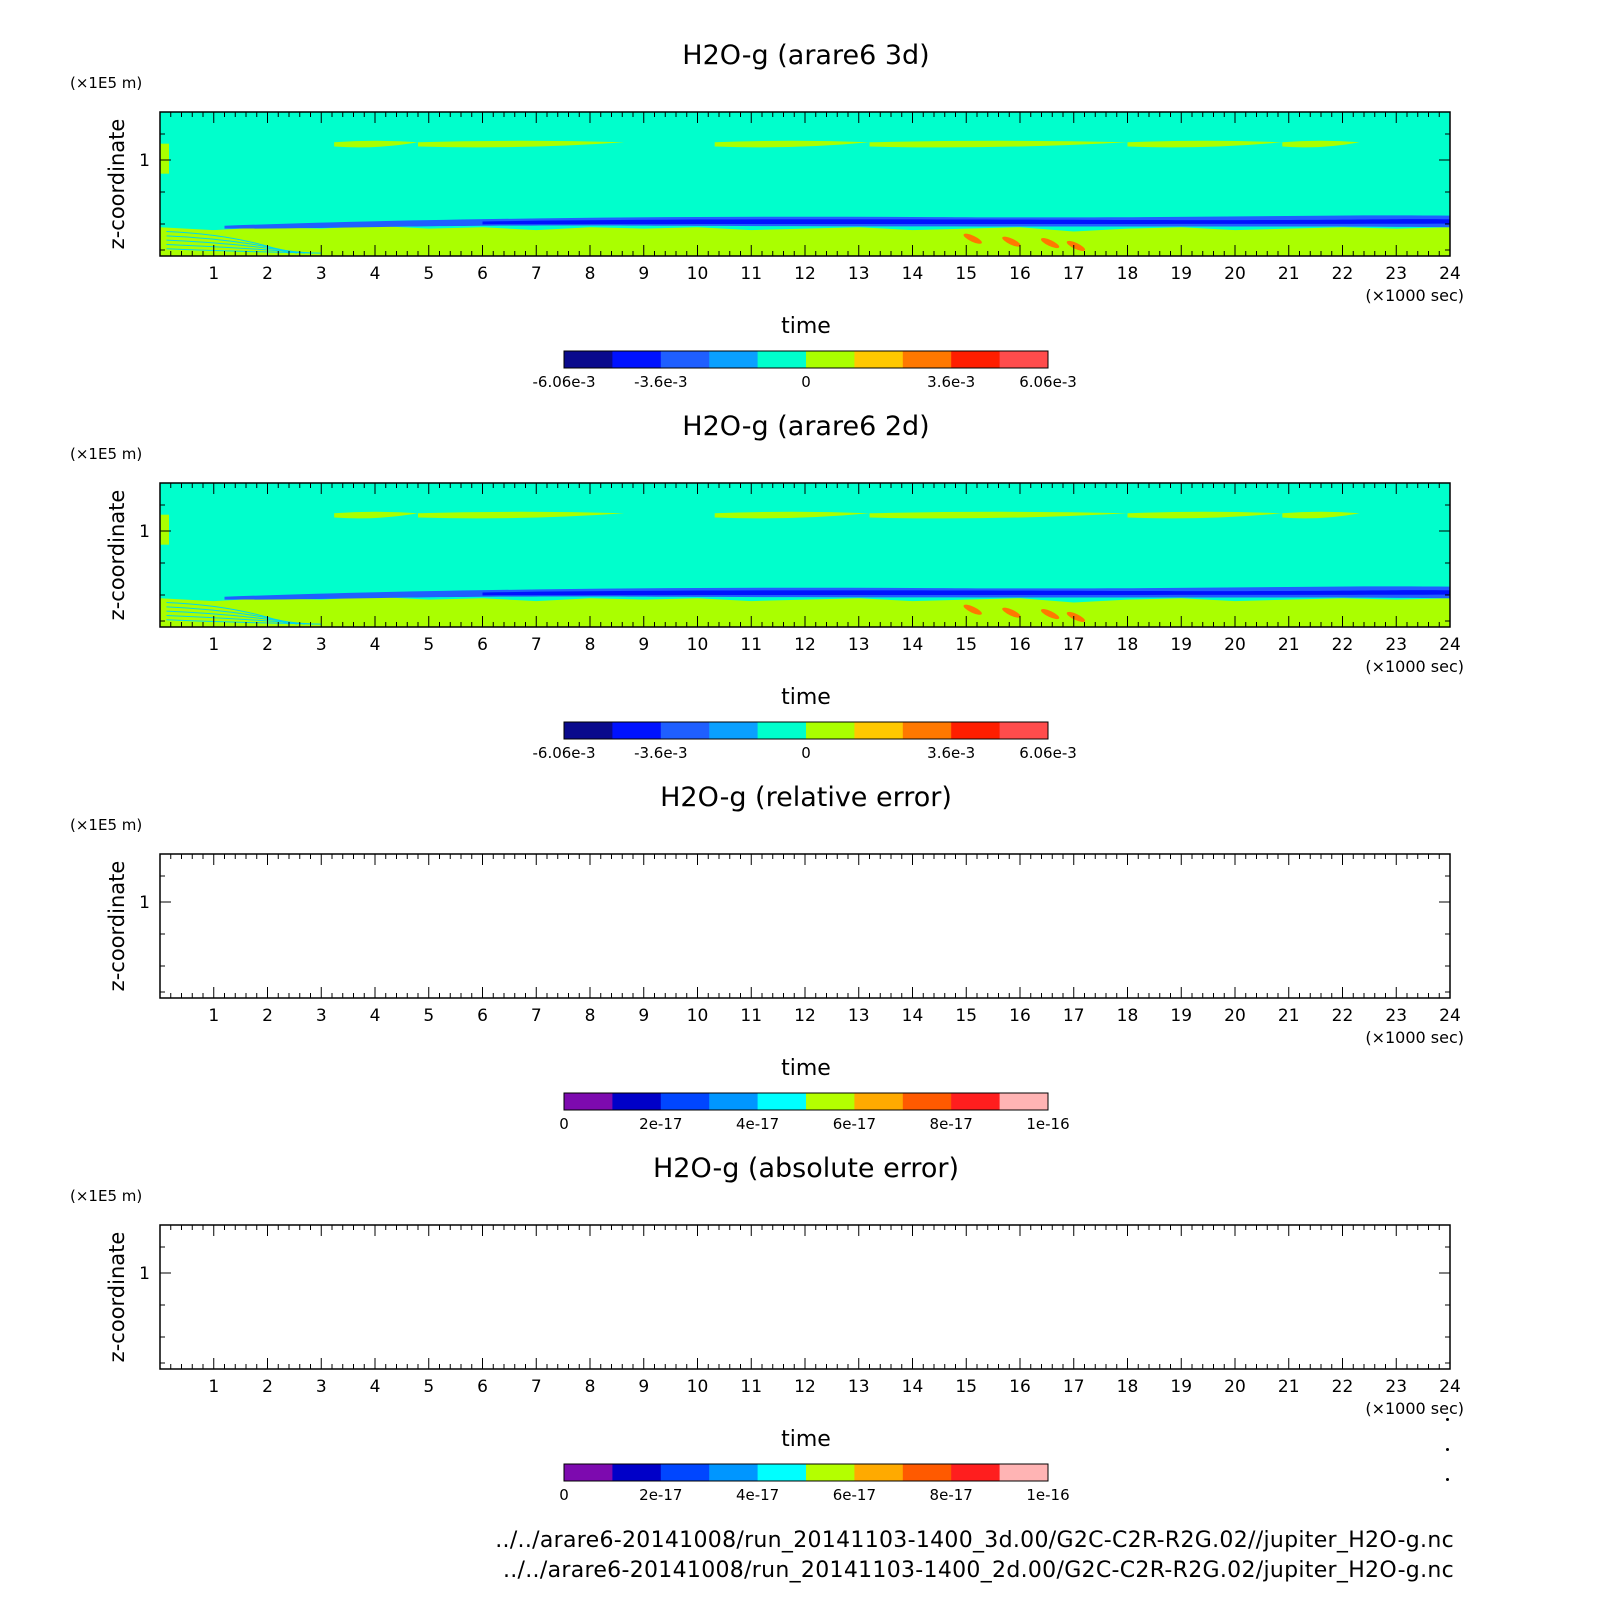  I want to click on x-tick-label: 23, so click(1396, 1016).